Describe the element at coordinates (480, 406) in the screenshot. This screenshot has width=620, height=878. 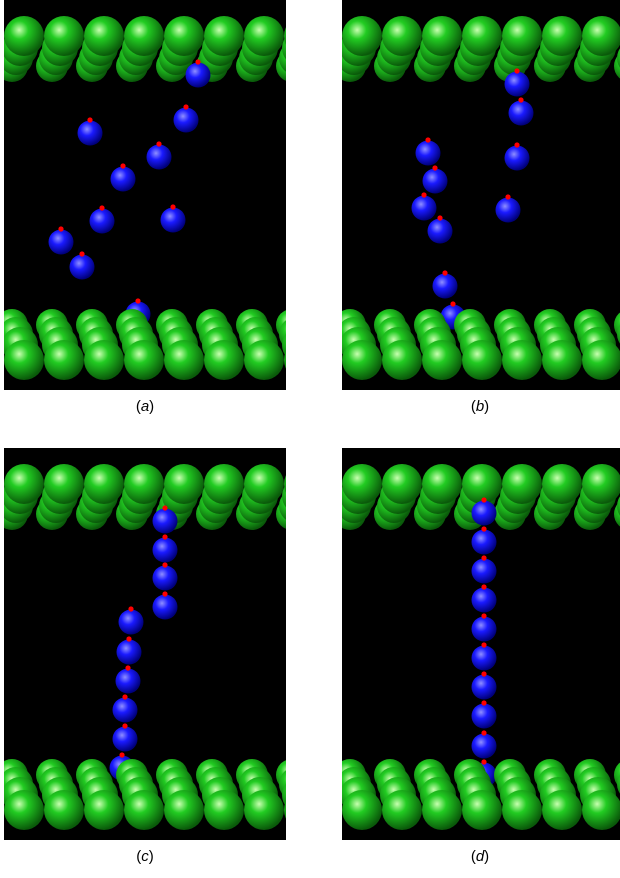
I see `panel-b-caption: (b)` at that location.